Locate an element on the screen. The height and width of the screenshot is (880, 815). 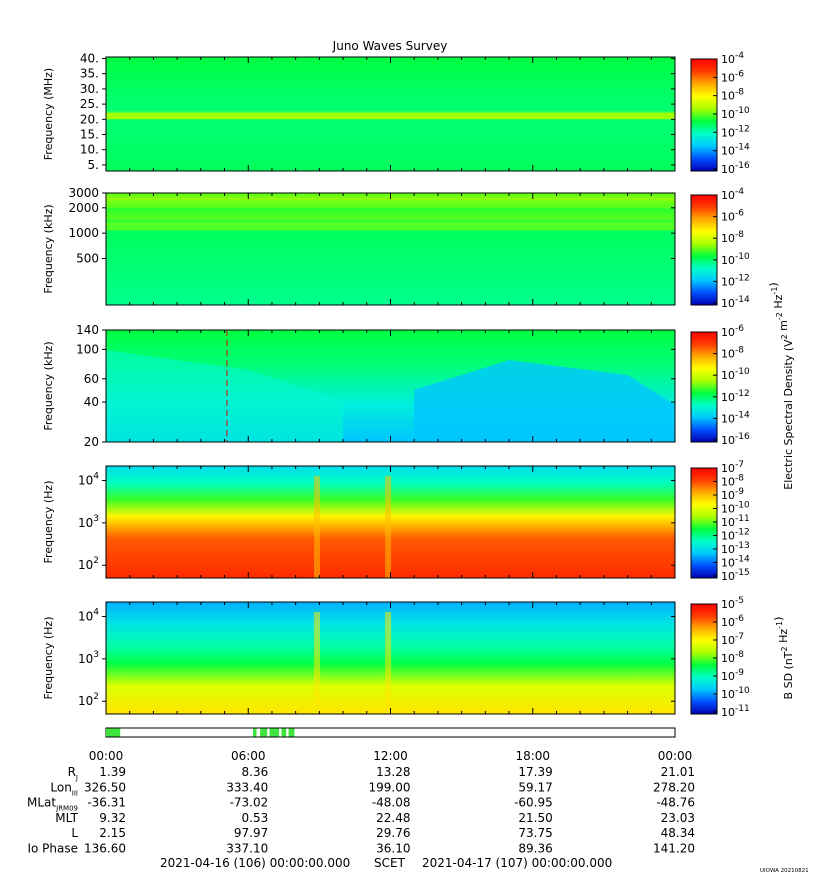
ephemeris-value: 73.75 is located at coordinates (535, 833).